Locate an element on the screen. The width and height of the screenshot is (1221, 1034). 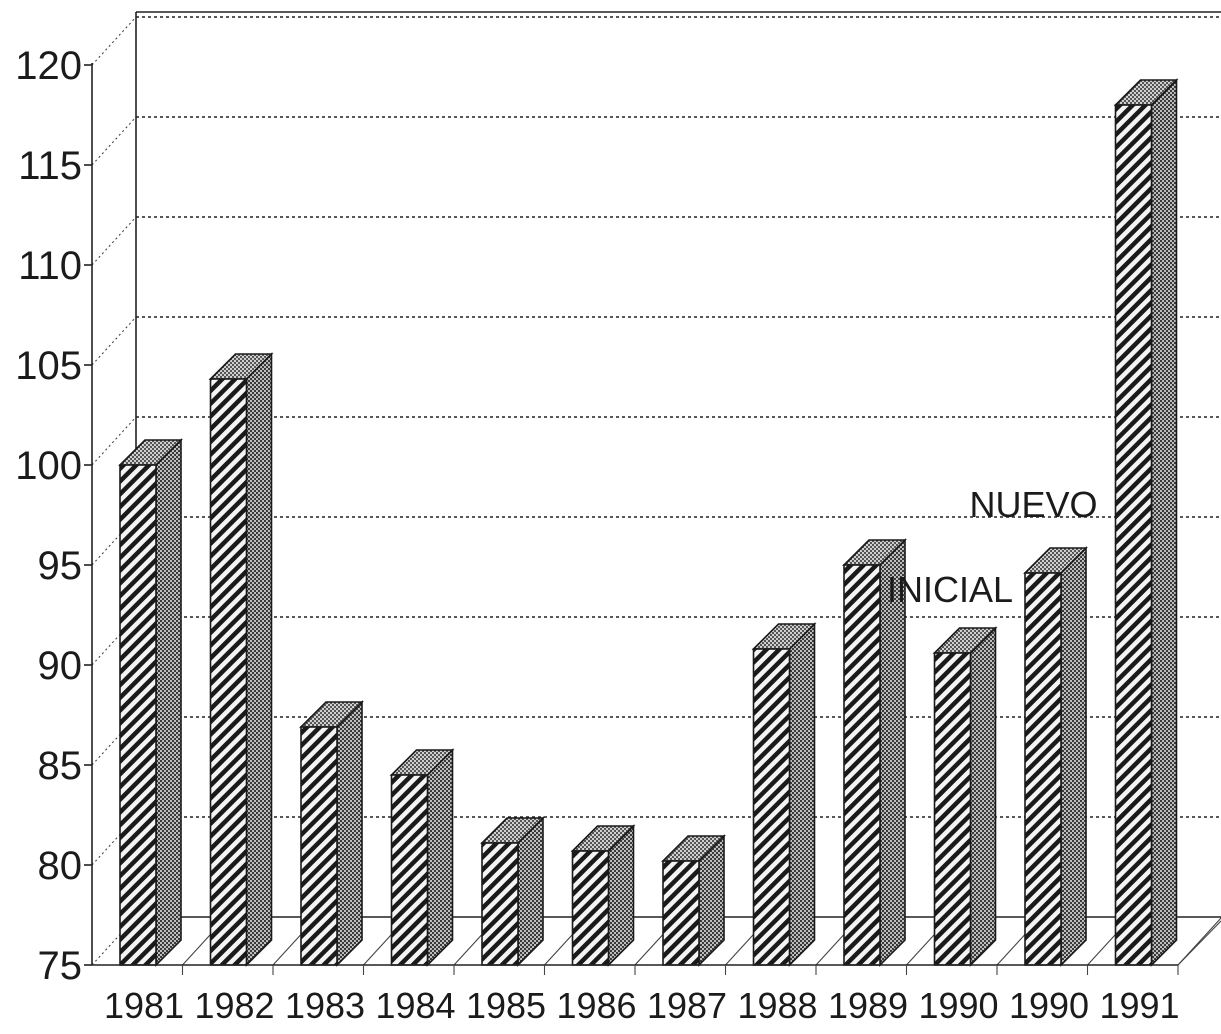
x-tick-label-10: 1990 is located at coordinates (1049, 1005).